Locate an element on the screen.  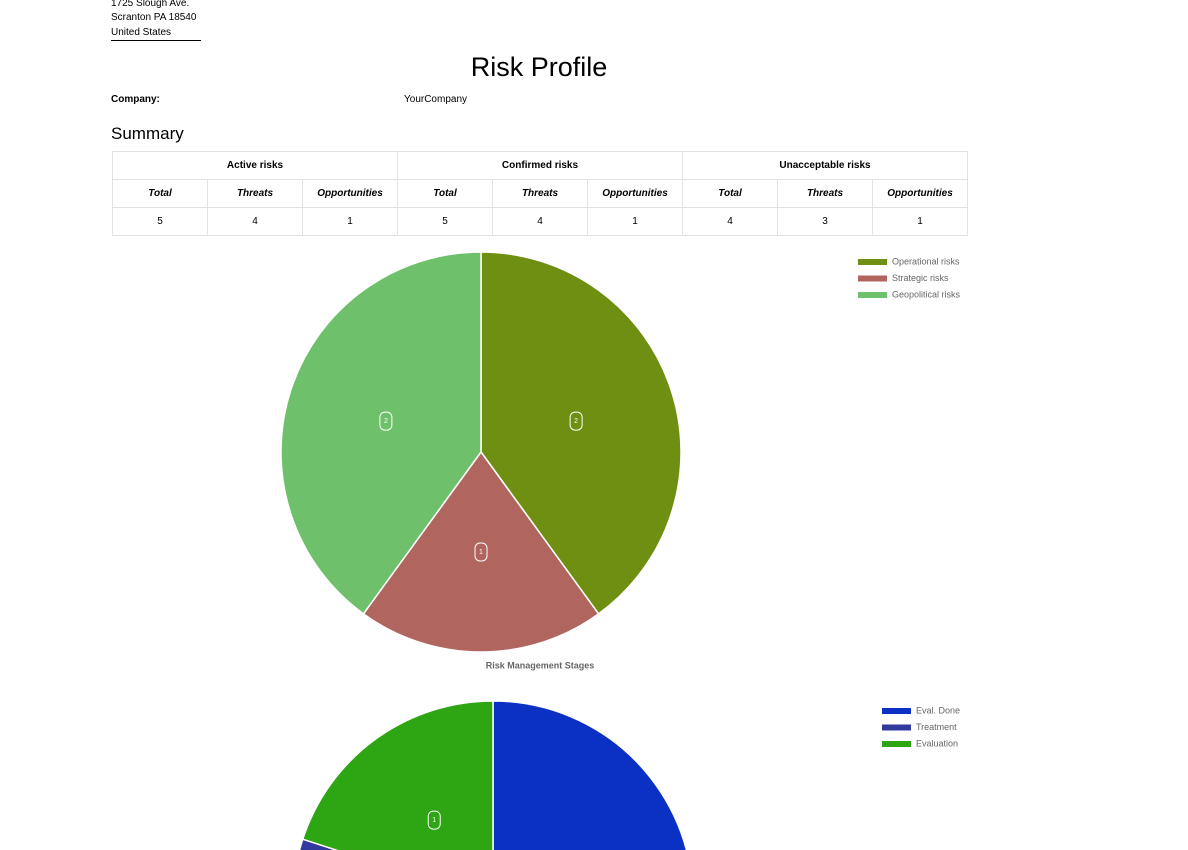
group-header: Confirmed risks is located at coordinates (540, 165).